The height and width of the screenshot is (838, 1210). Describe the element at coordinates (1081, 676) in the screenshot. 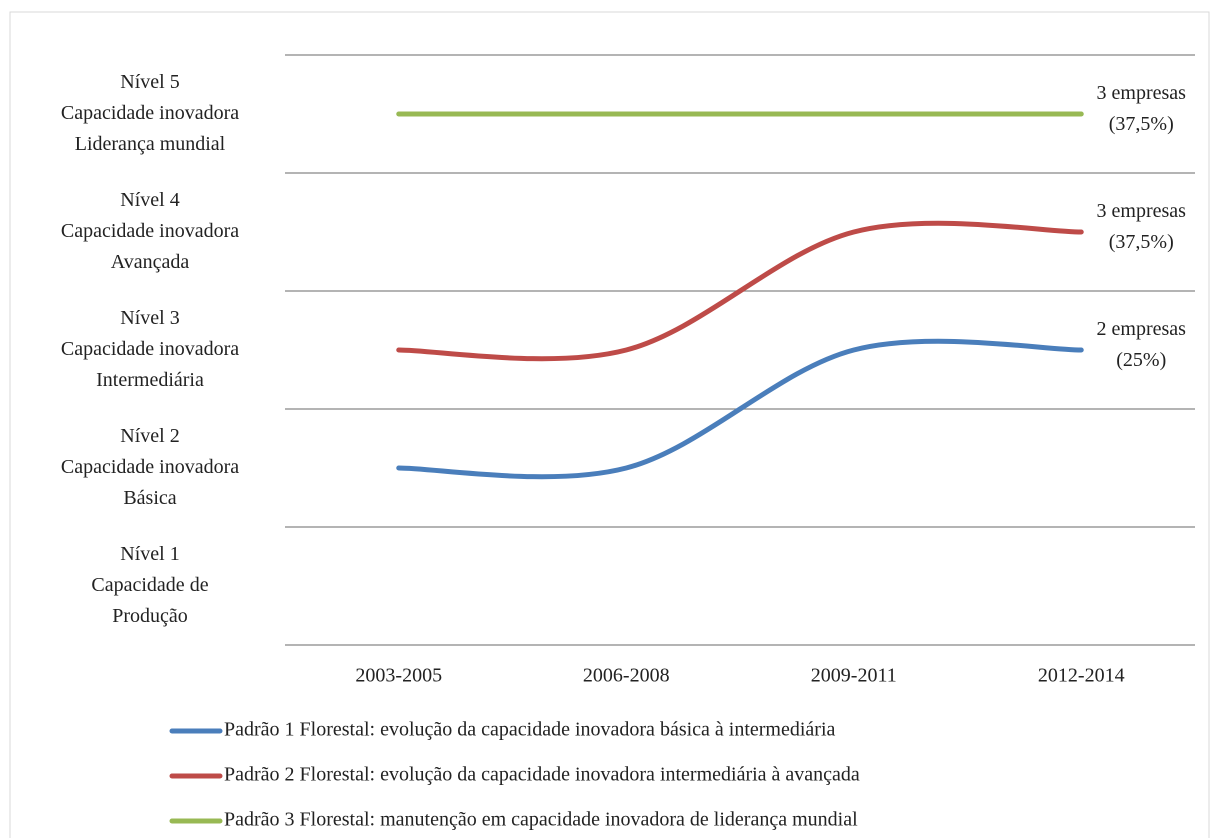

I see `x-tick-label: 2012-2014` at that location.